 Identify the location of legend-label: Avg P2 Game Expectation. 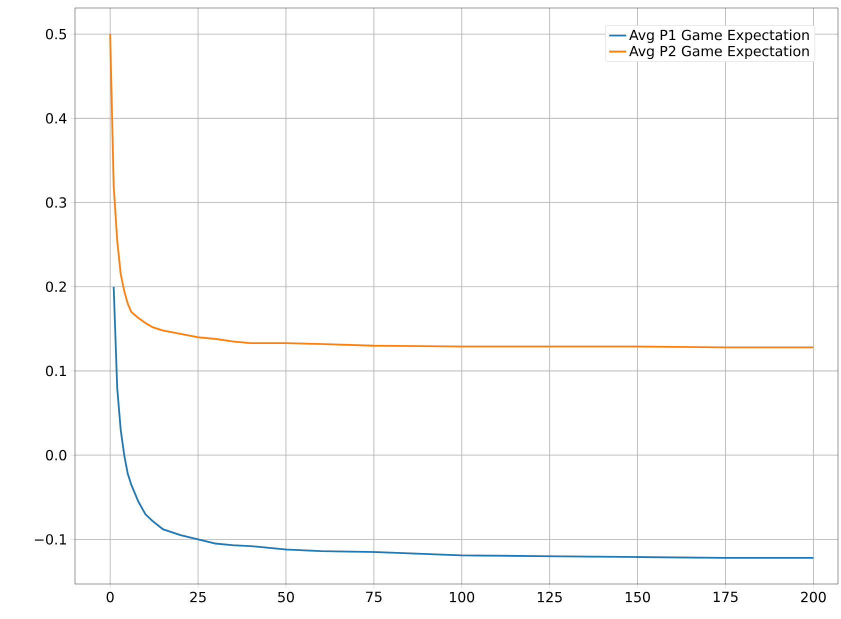
(719, 53).